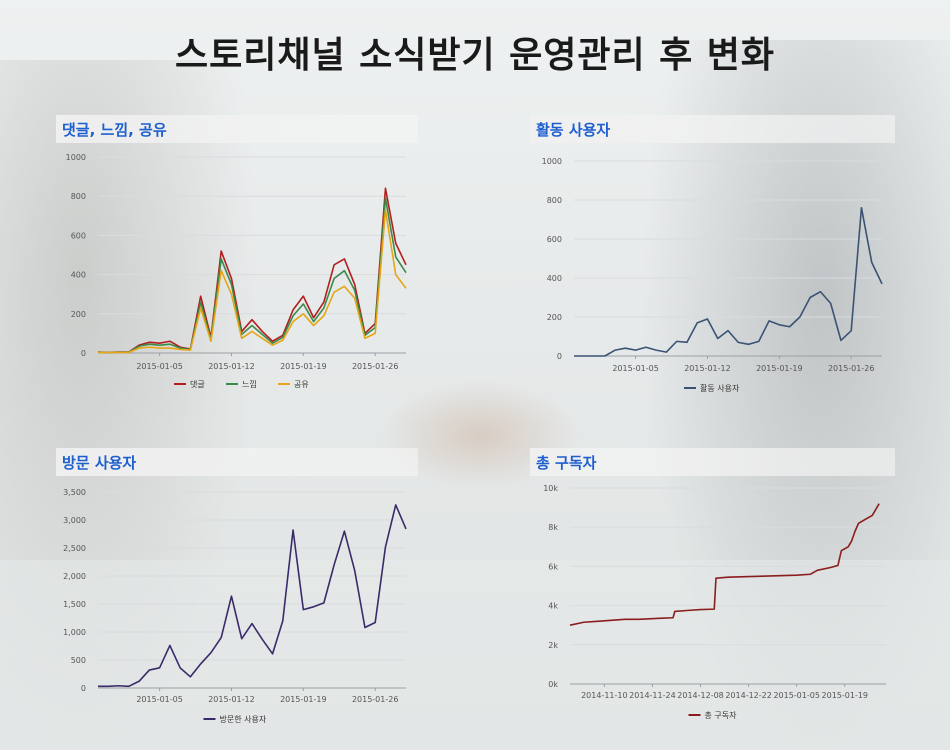  I want to click on x-tick-label: 2014-12-08, so click(700, 695).